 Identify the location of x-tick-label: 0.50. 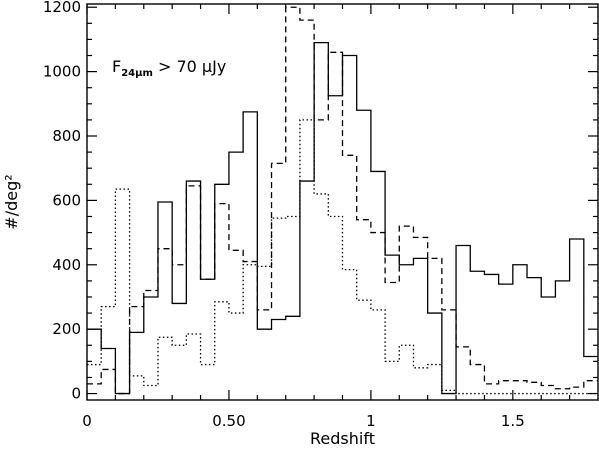
(228, 421).